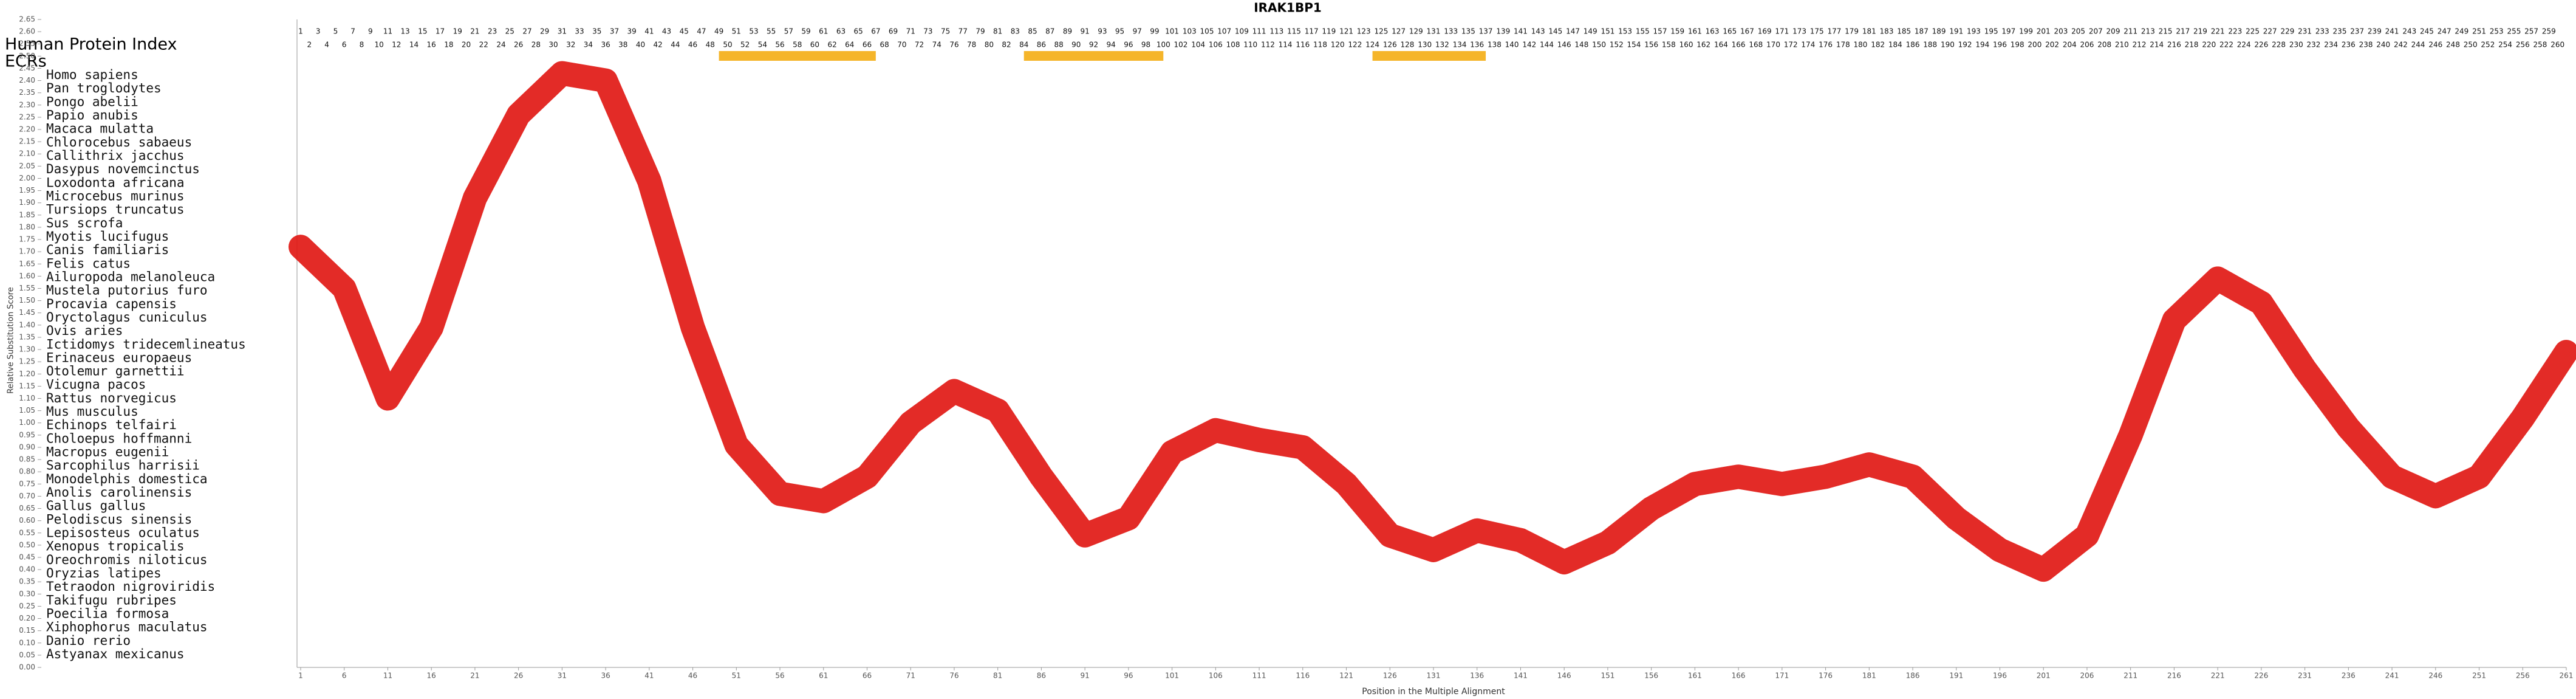 The height and width of the screenshot is (699, 2576). What do you see at coordinates (762, 45) in the screenshot?
I see `position-number: 54` at bounding box center [762, 45].